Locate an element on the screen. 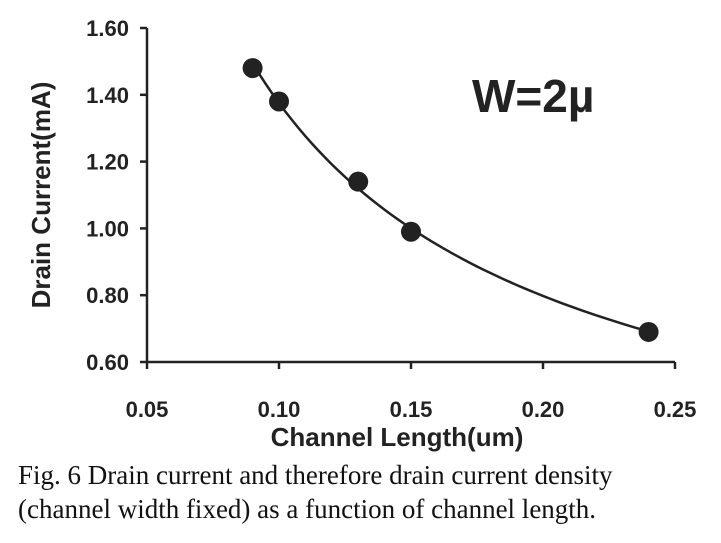 The image size is (721, 543). width-annotation: W=2µ is located at coordinates (533, 96).